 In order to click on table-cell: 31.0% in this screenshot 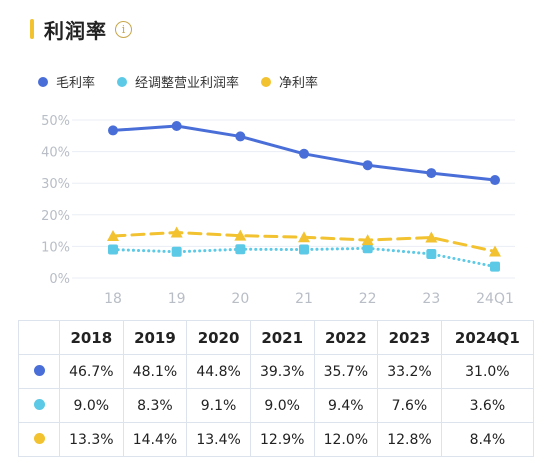, I will do `click(487, 371)`.